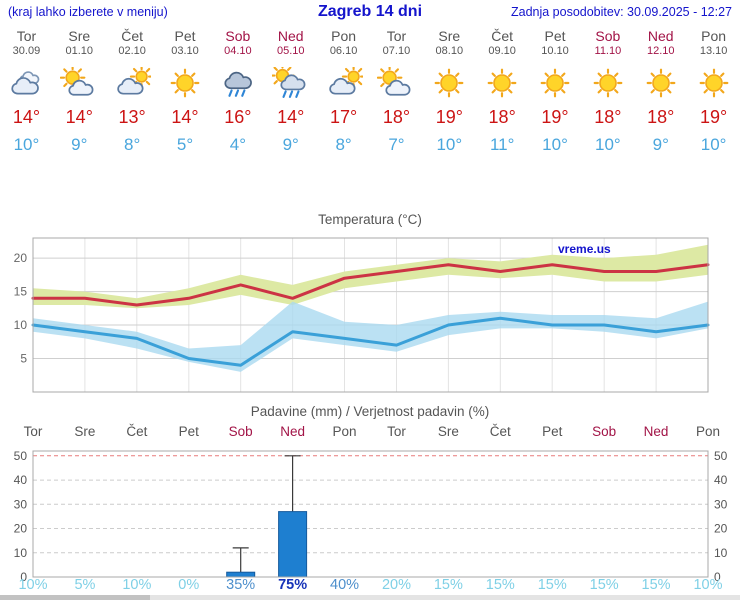  What do you see at coordinates (370, 341) in the screenshot?
I see `min-temperature-line` at bounding box center [370, 341].